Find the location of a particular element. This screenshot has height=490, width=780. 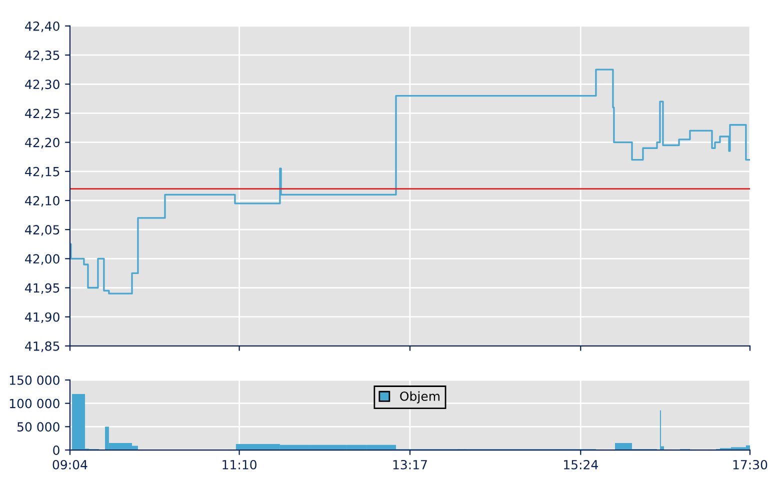

y-tick-label: 42,35 is located at coordinates (42, 56).